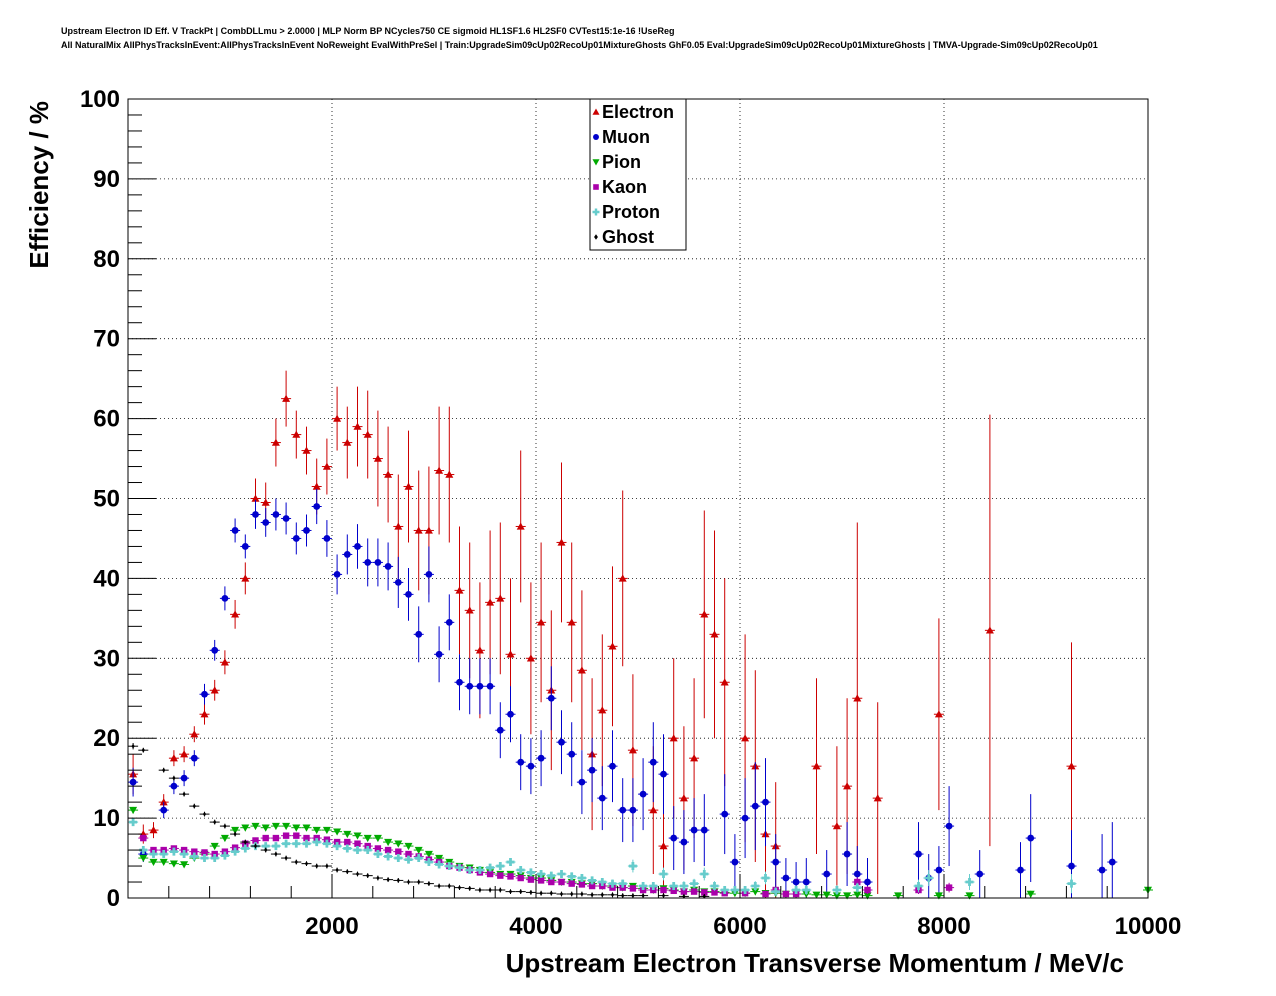 The height and width of the screenshot is (996, 1276). I want to click on y-tick-label: 10, so click(106, 818).